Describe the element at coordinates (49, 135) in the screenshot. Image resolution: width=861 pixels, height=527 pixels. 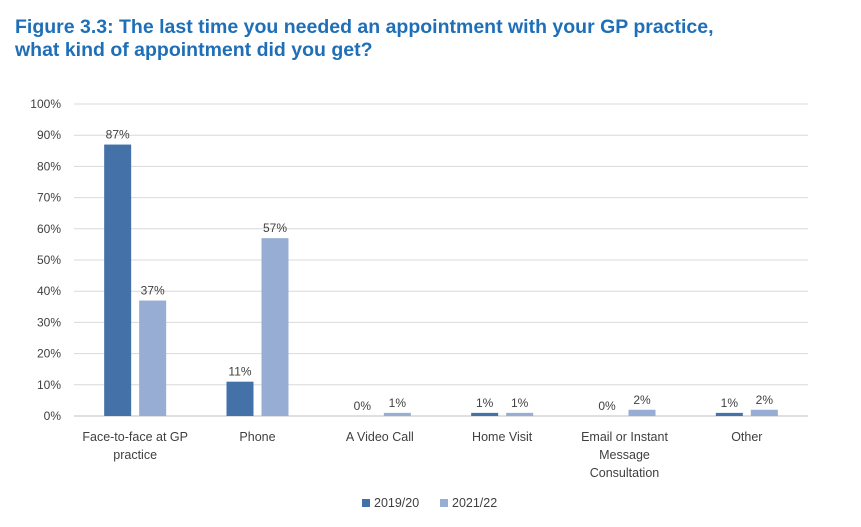
I see `y-tick-label: 90%` at that location.